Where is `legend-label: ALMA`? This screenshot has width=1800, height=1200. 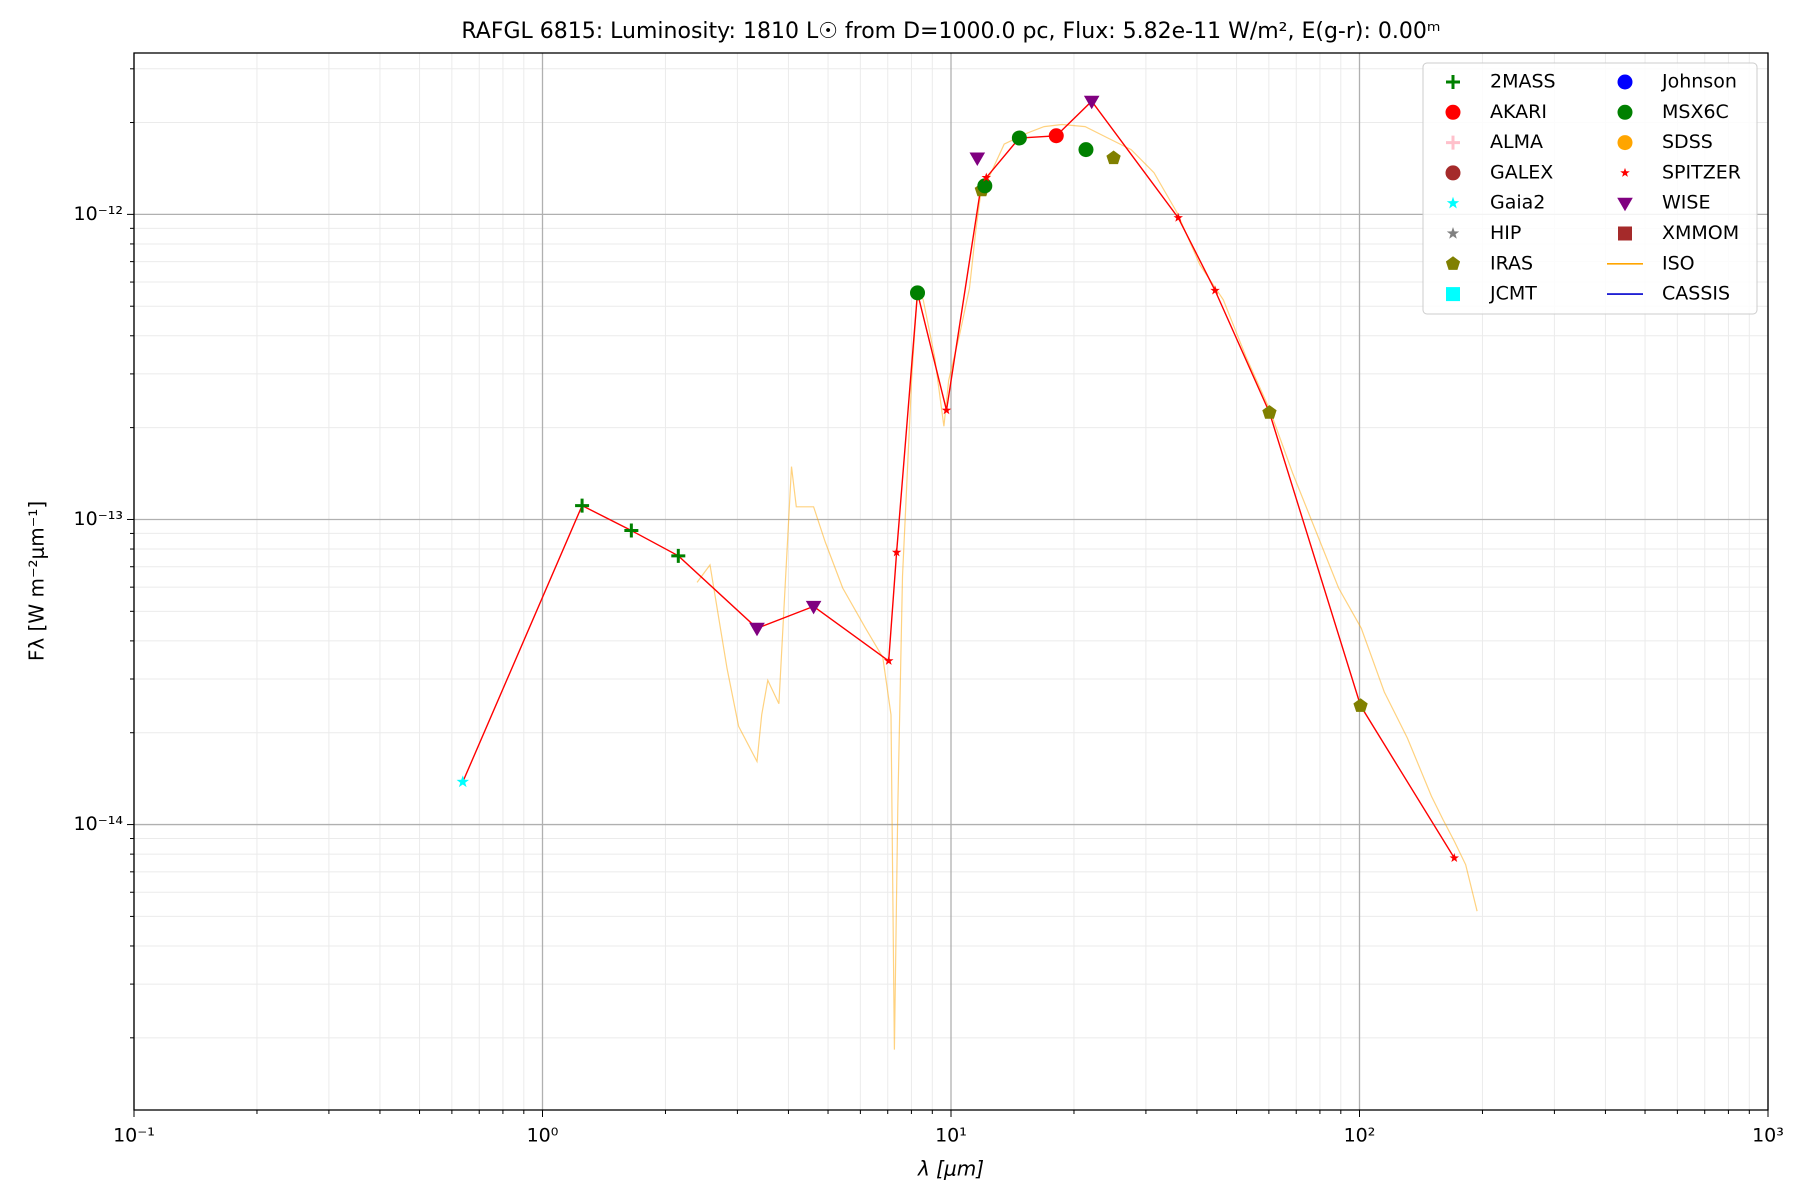 legend-label: ALMA is located at coordinates (1516, 142).